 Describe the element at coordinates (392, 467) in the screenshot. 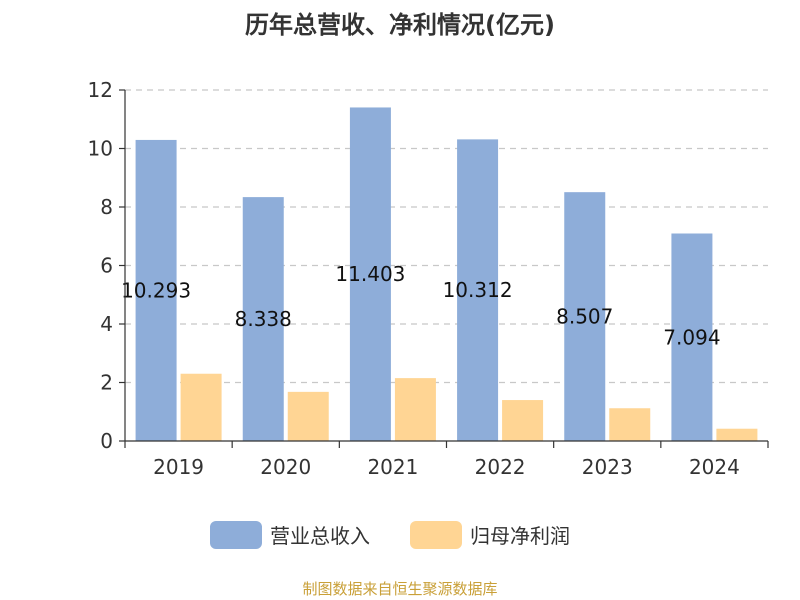

I see `x-tick-label: 2021` at that location.